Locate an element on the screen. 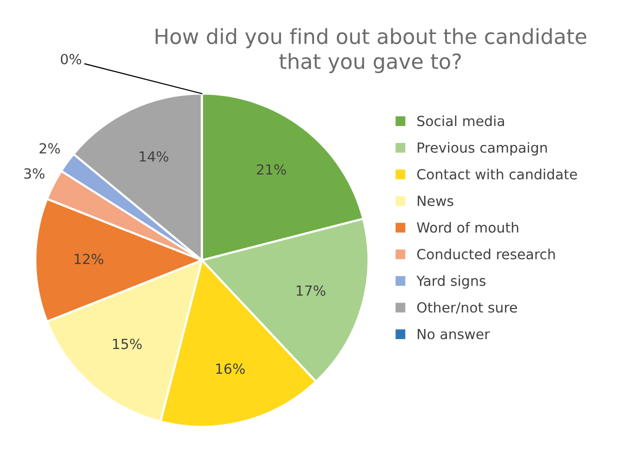 This screenshot has width=628, height=468. data-label: 16% is located at coordinates (230, 368).